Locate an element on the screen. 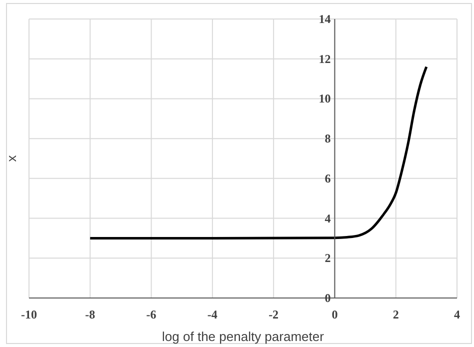 Image resolution: width=474 pixels, height=347 pixels. x-tick-label: -10 is located at coordinates (29, 315).